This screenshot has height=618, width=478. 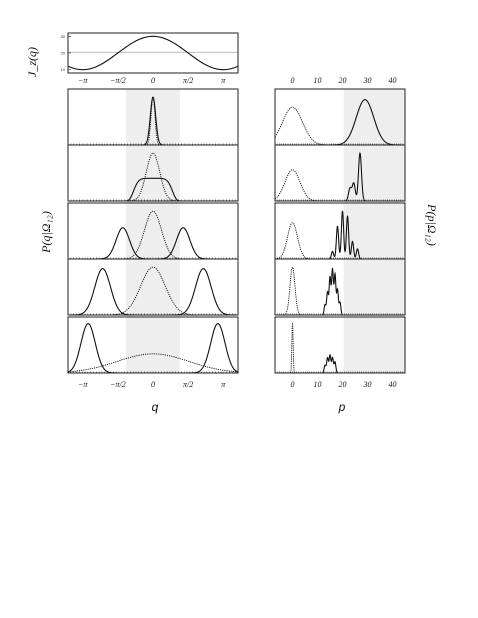 I want to click on p-xtick-label: 20, so click(x=343, y=384).